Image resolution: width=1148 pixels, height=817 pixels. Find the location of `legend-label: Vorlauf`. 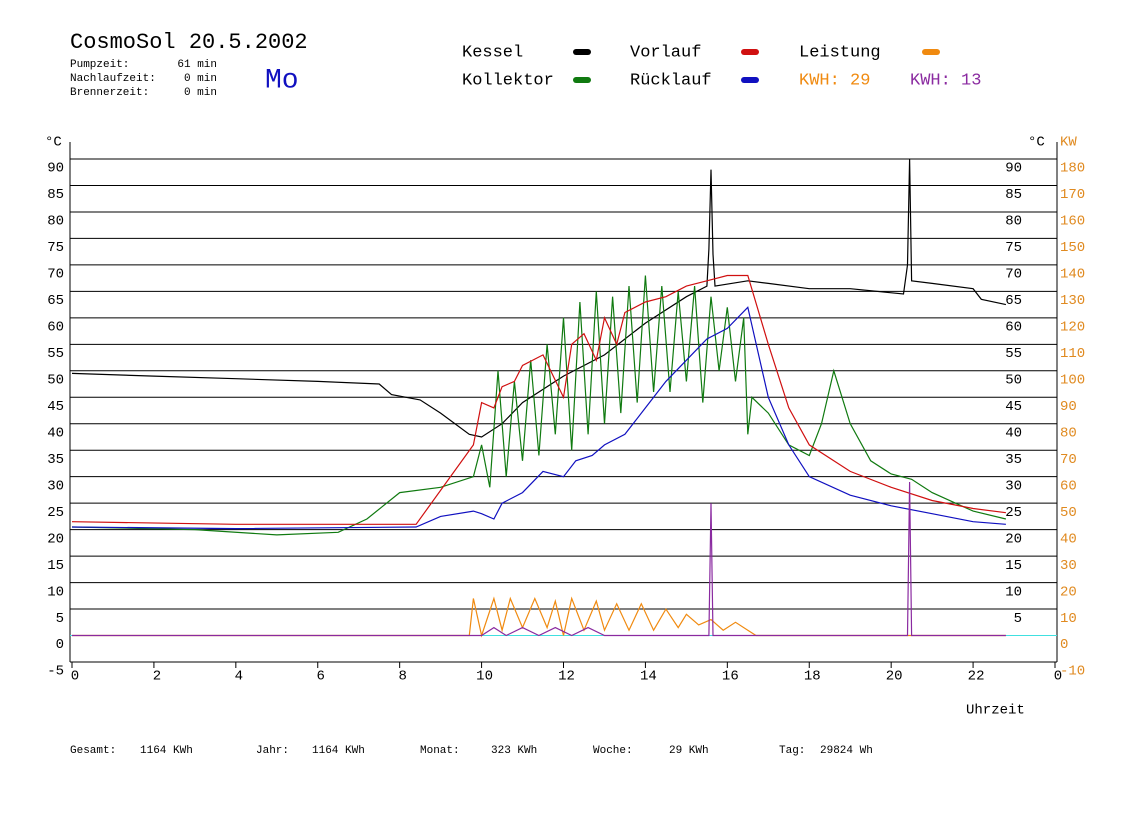

legend-label: Vorlauf is located at coordinates (665, 52).